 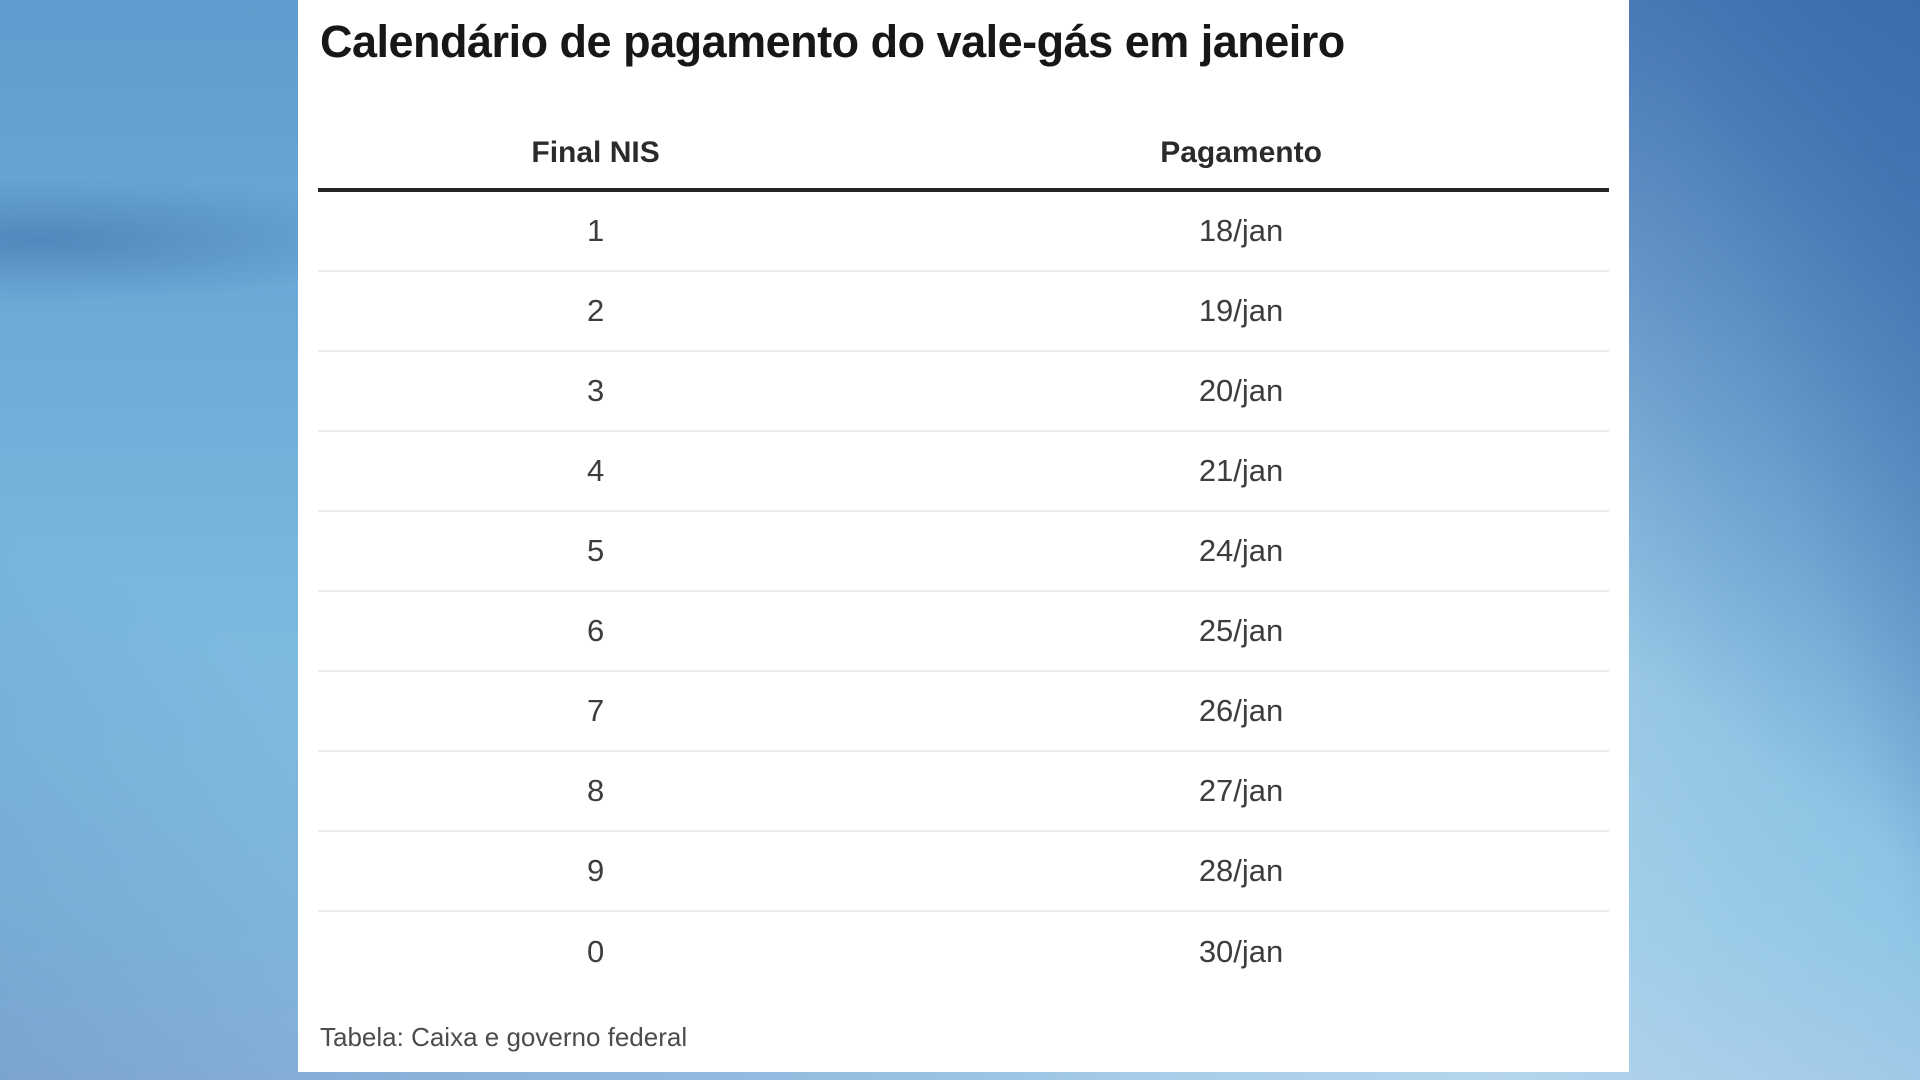 I want to click on final-nis-value: 6, so click(x=595, y=630).